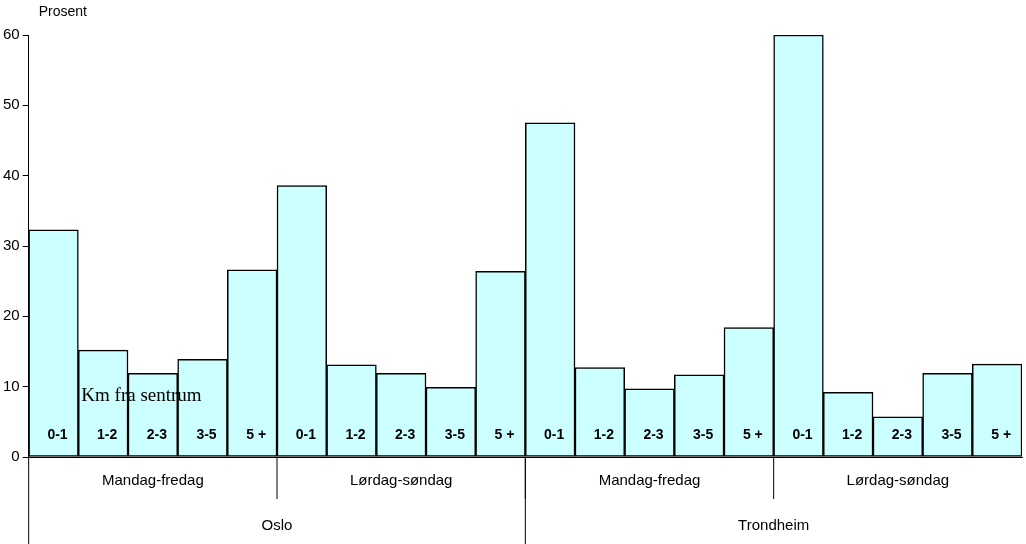 The width and height of the screenshot is (1026, 544). I want to click on y-tick-label: 20, so click(11, 315).